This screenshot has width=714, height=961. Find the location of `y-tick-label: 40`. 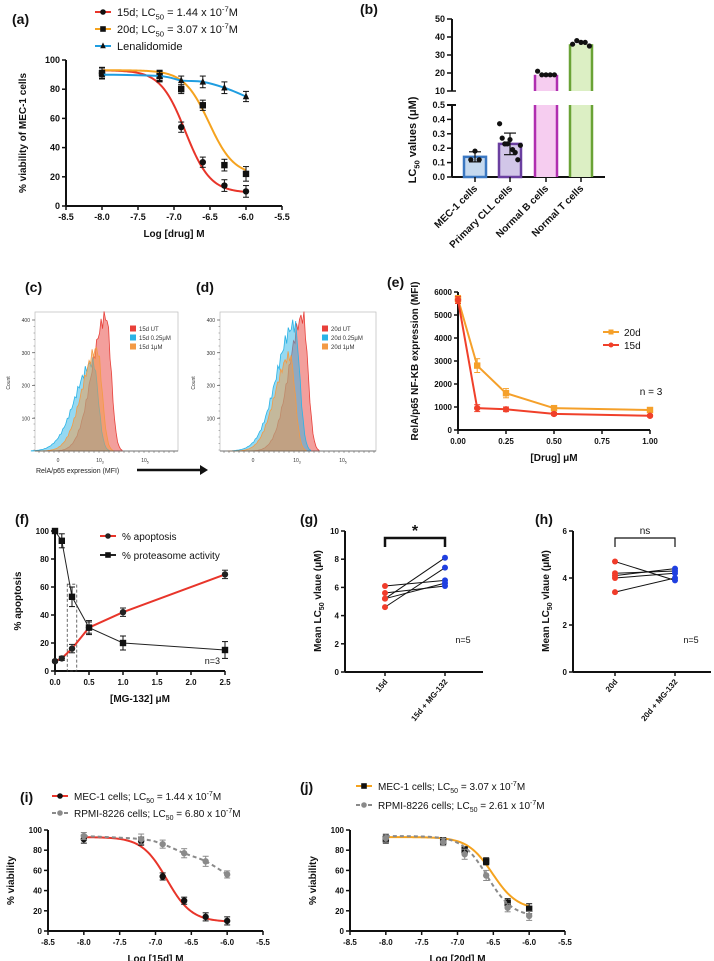

y-tick-label: 40 is located at coordinates (440, 37).